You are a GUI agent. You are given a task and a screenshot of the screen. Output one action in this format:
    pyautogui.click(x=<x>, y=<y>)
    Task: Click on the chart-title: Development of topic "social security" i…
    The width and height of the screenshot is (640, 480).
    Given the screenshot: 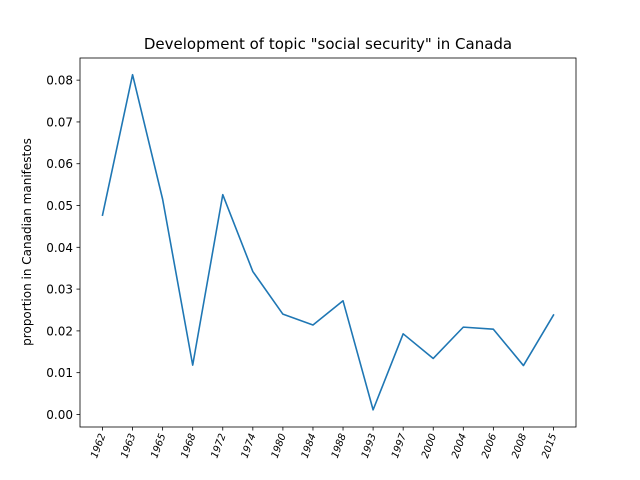 What is the action you would take?
    pyautogui.click(x=328, y=44)
    